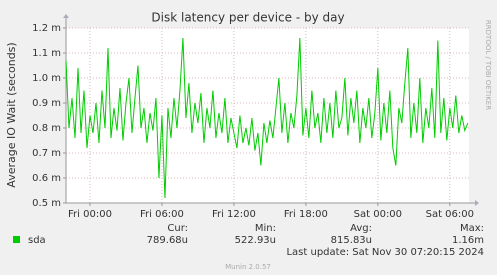  I want to click on y-tick-label: 0.6 m, so click(46, 178).